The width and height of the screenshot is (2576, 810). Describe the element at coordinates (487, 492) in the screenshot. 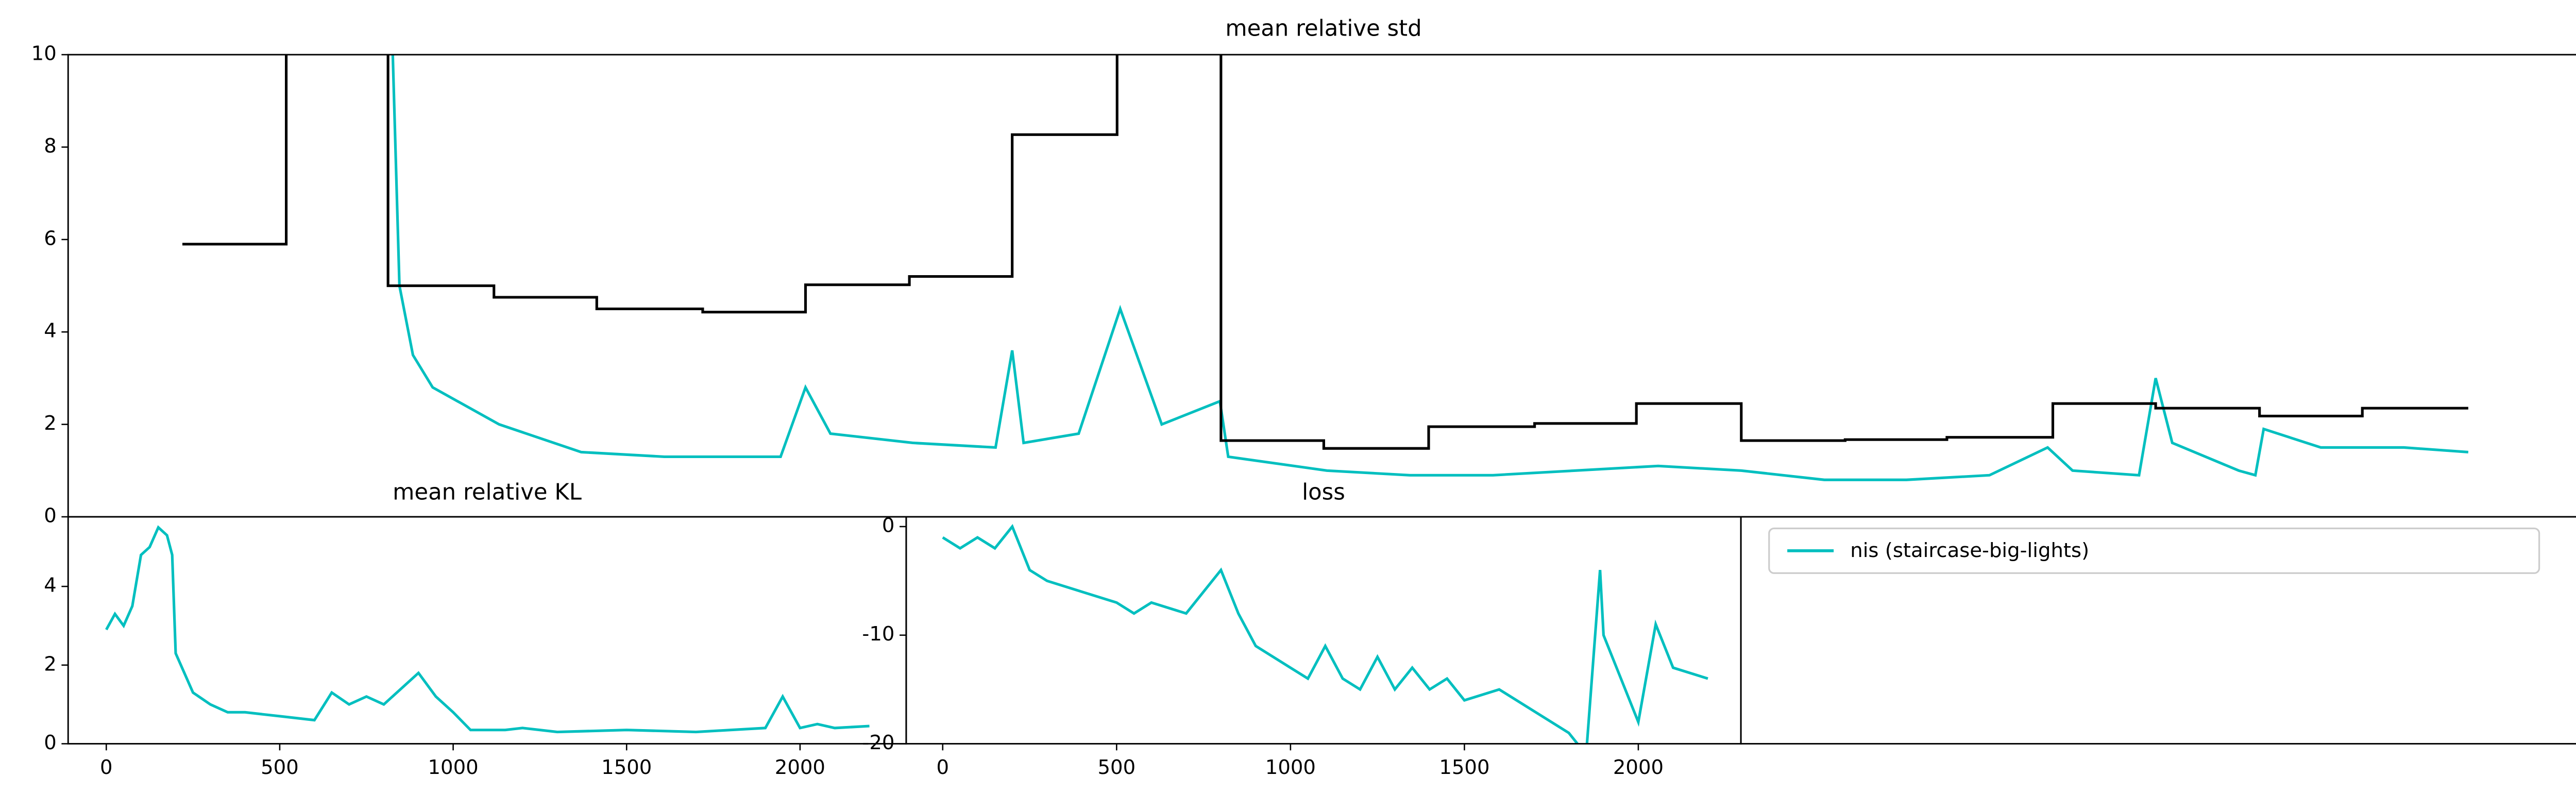

I see `chart-title: mean relative KL` at that location.